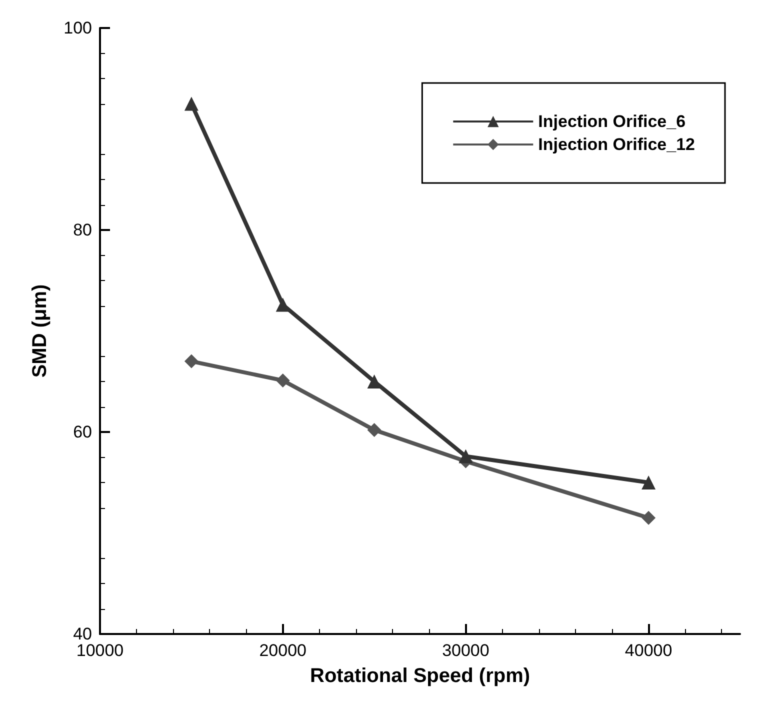  I want to click on x-axis-title: Rotational Speed (rpm), so click(420, 676).